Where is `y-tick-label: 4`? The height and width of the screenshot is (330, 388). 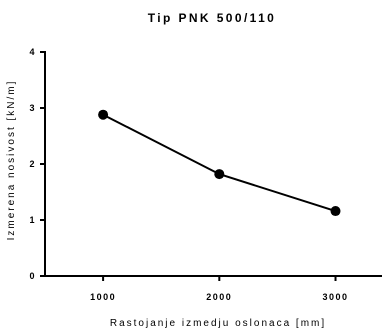
y-tick-label: 4 is located at coordinates (32, 52).